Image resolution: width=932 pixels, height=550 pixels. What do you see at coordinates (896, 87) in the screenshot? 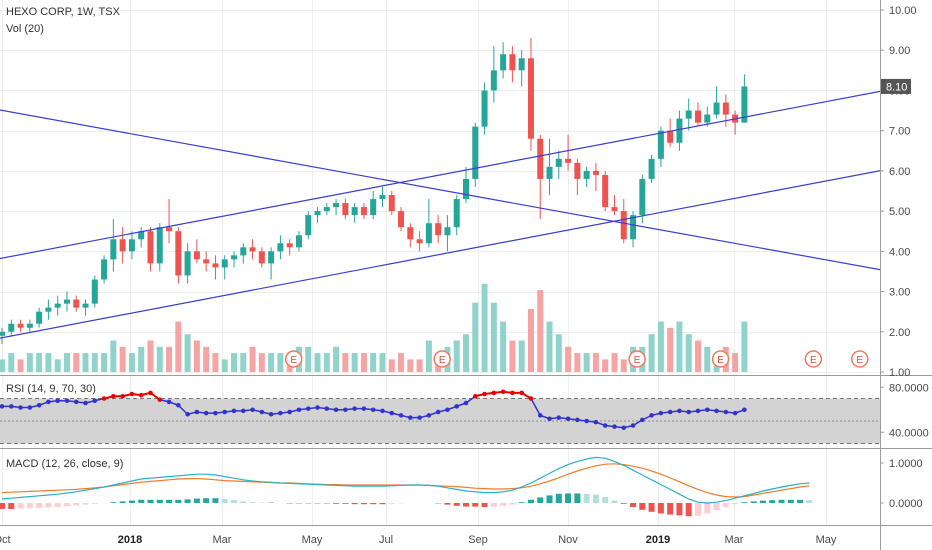
I see `last-price-value: 8.10` at bounding box center [896, 87].